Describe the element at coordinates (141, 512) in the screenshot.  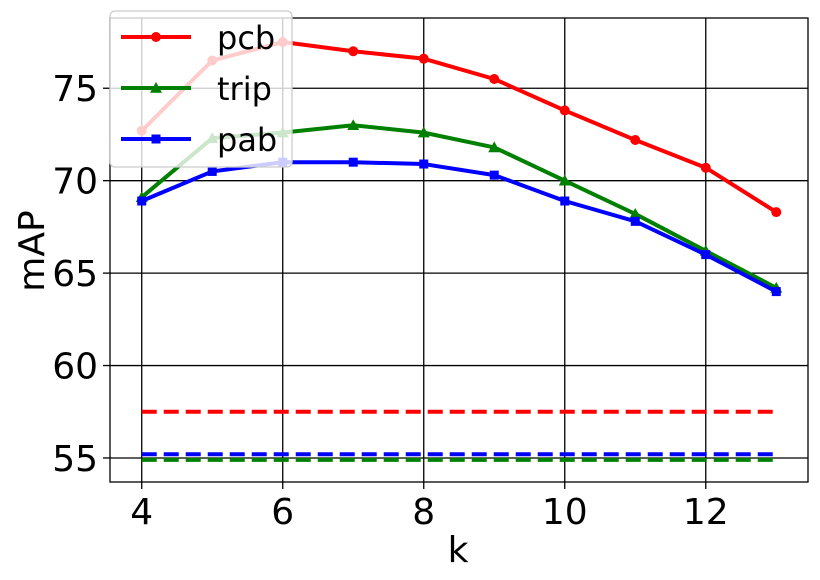
I see `x-tick-label: 4` at that location.